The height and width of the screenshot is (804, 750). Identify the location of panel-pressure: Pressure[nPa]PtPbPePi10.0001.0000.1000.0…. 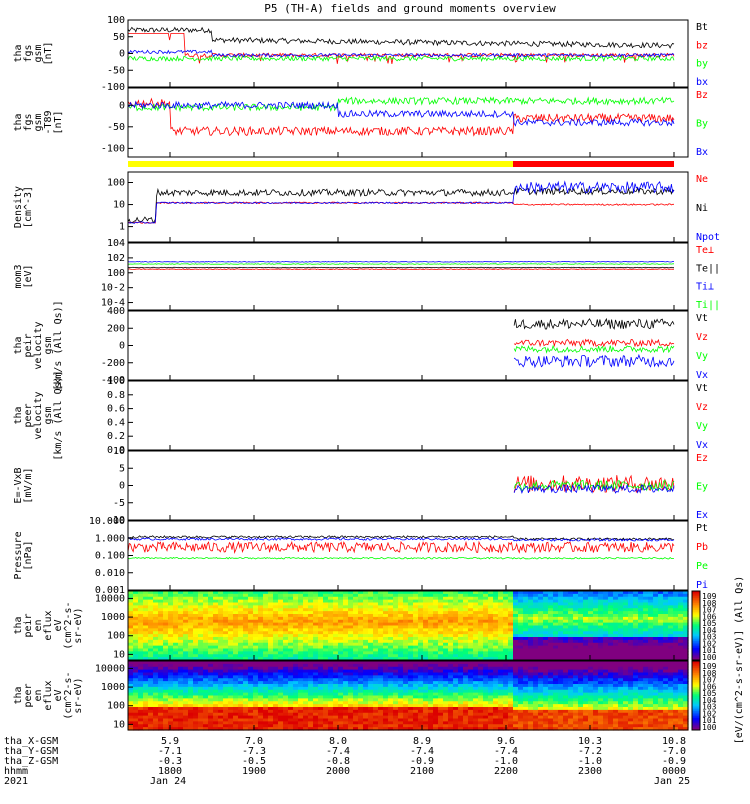
(360, 556).